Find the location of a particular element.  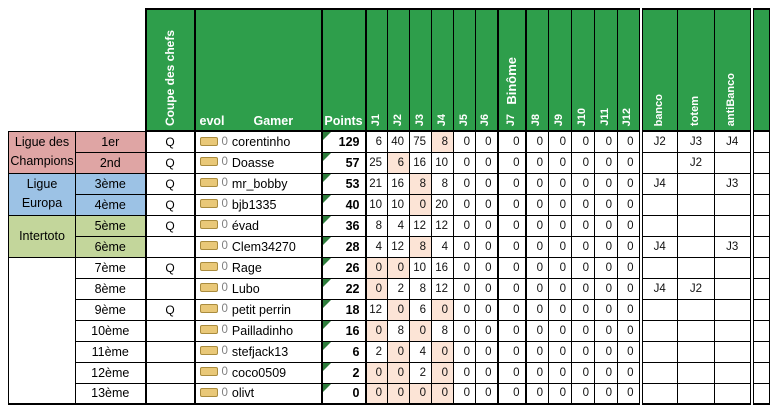

header-j10: J10 is located at coordinates (583, 70).